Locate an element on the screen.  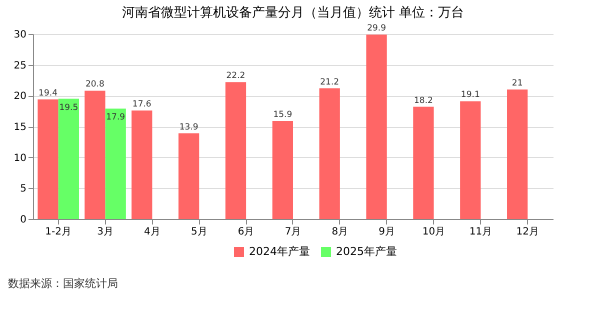
y-tick-label: 15 is located at coordinates (20, 127).